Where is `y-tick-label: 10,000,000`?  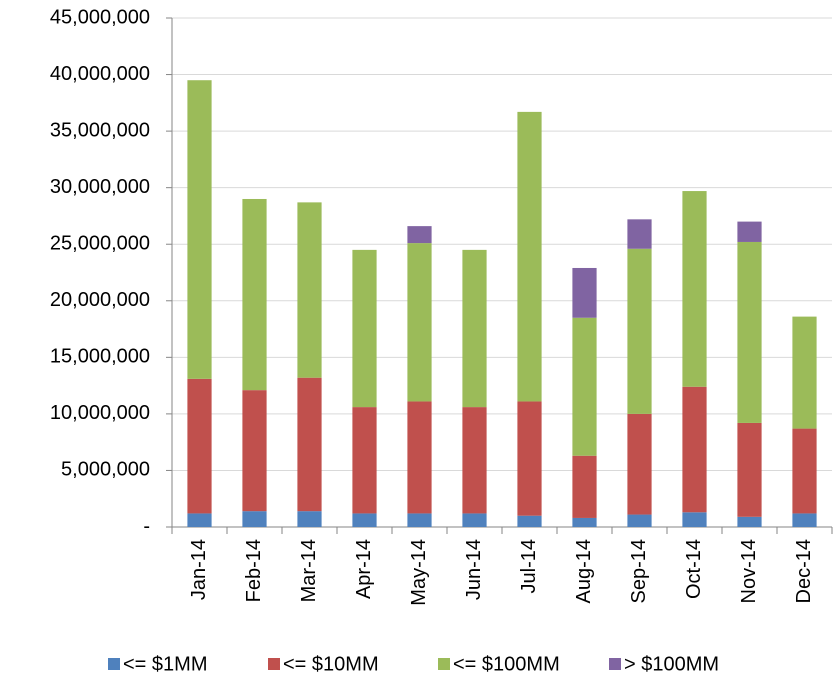
y-tick-label: 10,000,000 is located at coordinates (100, 413).